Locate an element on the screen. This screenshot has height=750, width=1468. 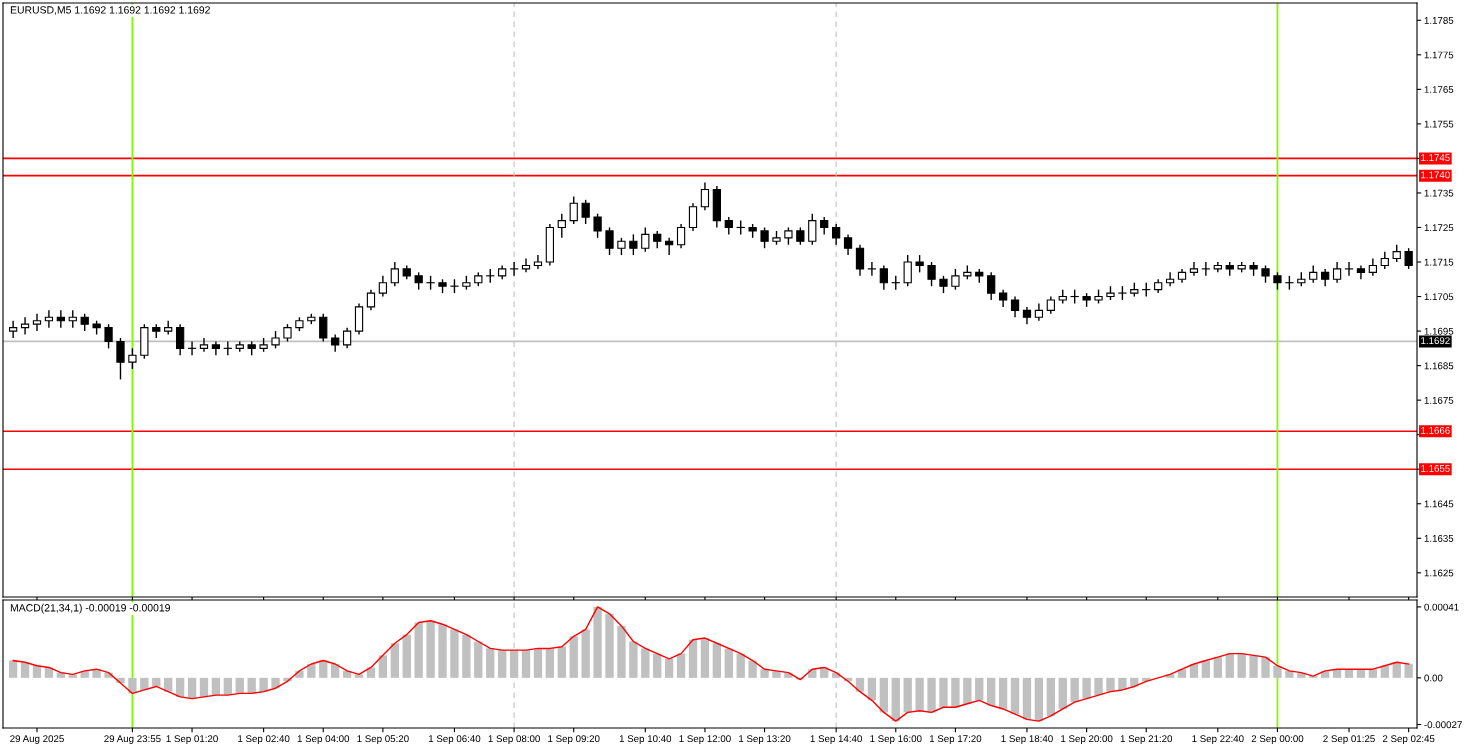
ref-line-label: 1.1692 is located at coordinates (1435, 341).